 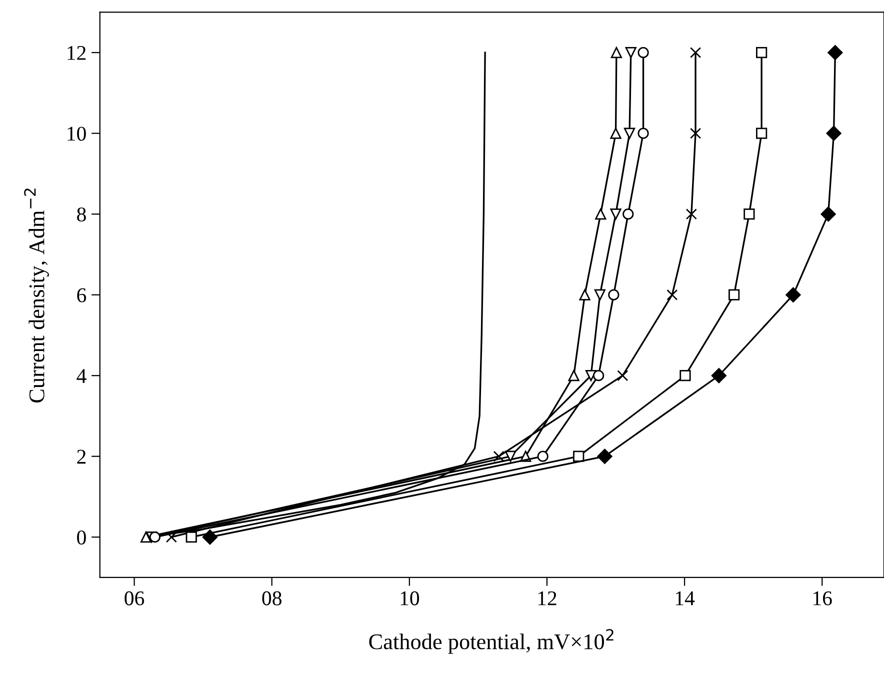 I want to click on y-tick-label: 6, so click(x=81, y=295).